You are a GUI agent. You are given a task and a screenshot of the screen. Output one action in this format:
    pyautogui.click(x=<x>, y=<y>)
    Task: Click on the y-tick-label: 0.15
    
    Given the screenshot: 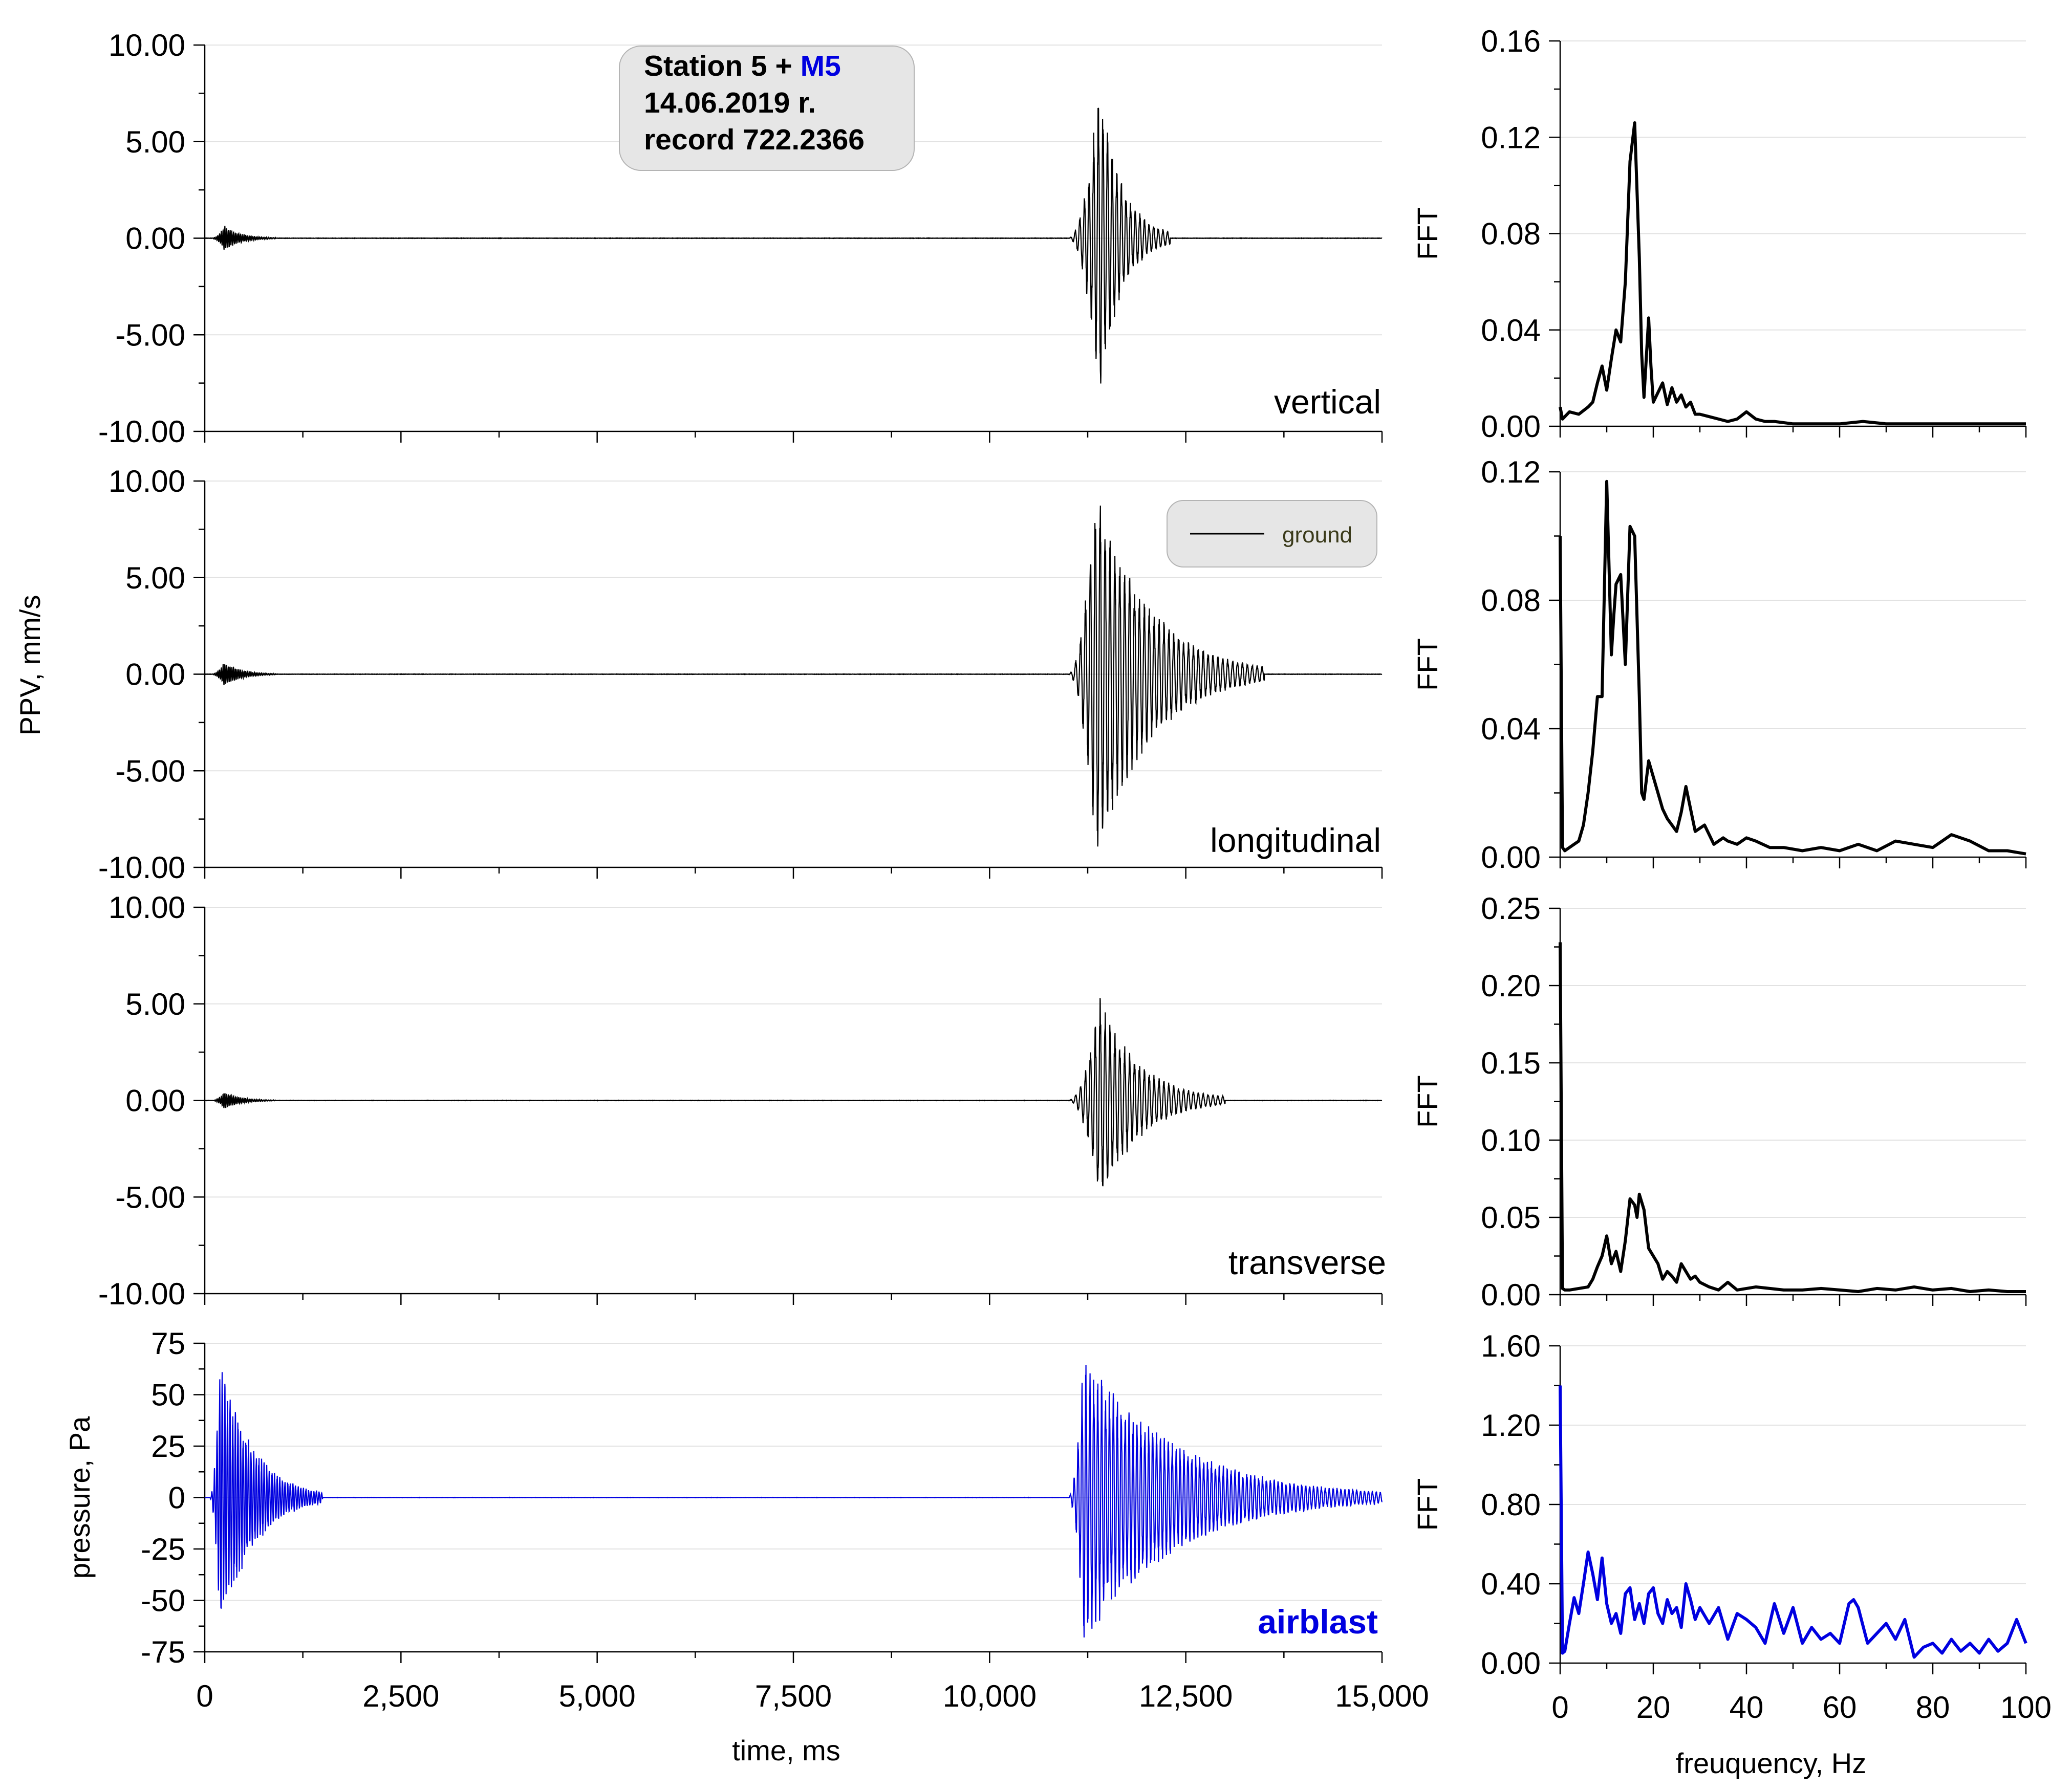 What is the action you would take?
    pyautogui.click(x=1511, y=1063)
    